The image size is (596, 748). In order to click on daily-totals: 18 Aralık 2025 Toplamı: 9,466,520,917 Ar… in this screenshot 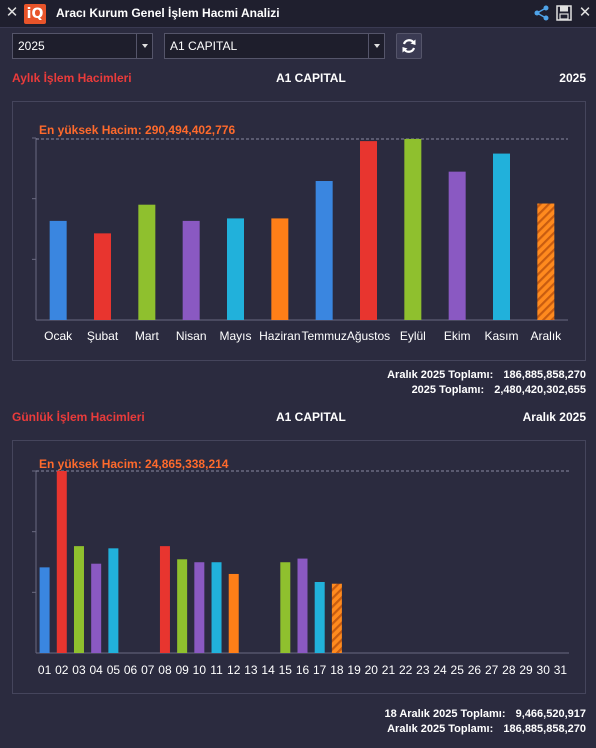, I will do `click(485, 722)`.